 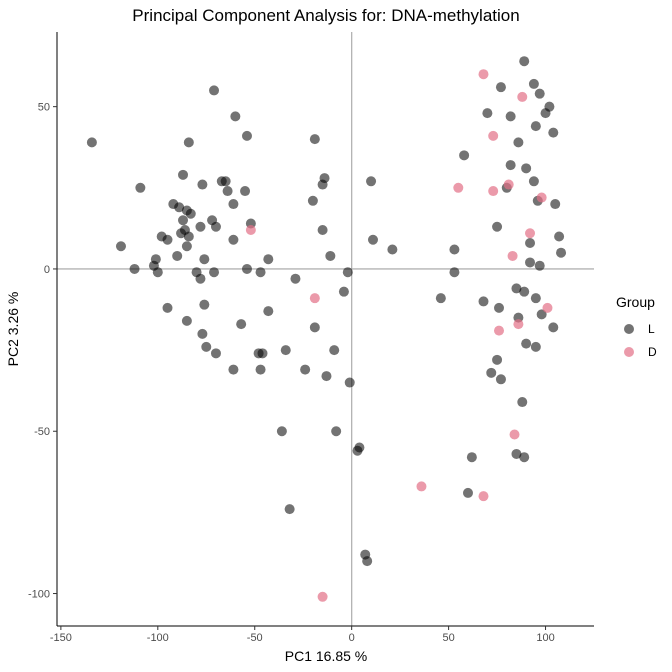 What do you see at coordinates (39, 595) in the screenshot?
I see `y-tick-label: -100` at bounding box center [39, 595].